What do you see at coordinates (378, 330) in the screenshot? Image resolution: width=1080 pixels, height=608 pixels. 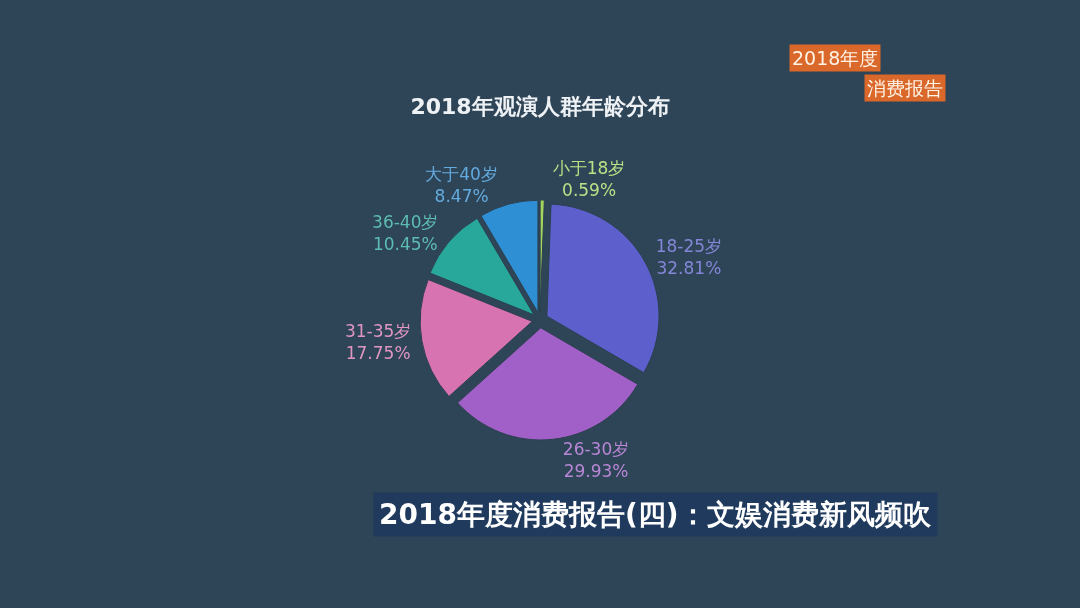 I see `slice-label: 31-35岁` at bounding box center [378, 330].